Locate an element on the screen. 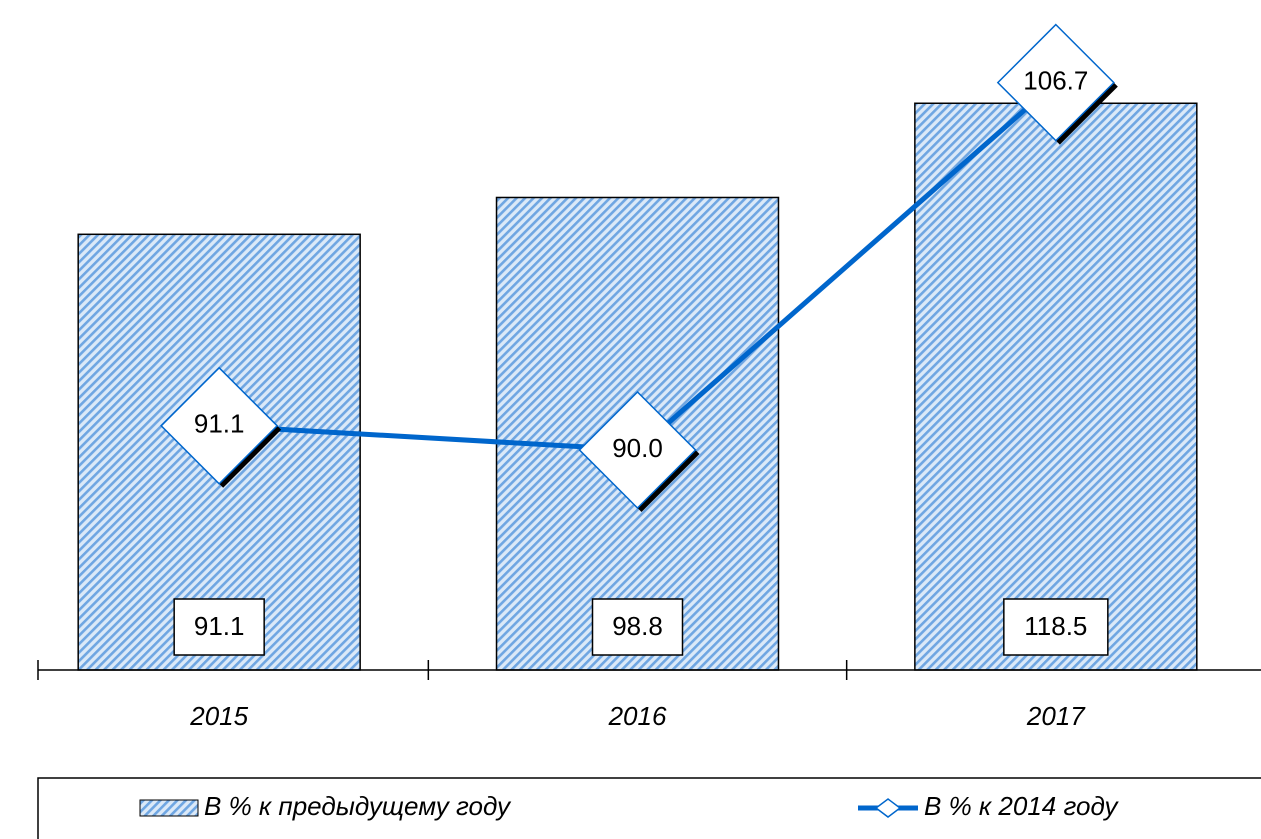 The width and height of the screenshot is (1261, 839). bar-label: 98.8 is located at coordinates (637, 626).